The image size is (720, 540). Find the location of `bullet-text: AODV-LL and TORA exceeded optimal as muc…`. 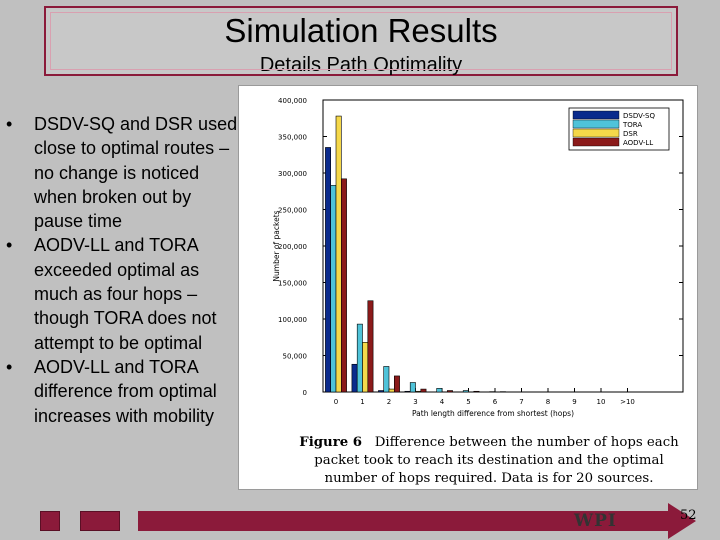

bullet-text: AODV-LL and TORA exceeded optimal as muc… is located at coordinates (125, 294).